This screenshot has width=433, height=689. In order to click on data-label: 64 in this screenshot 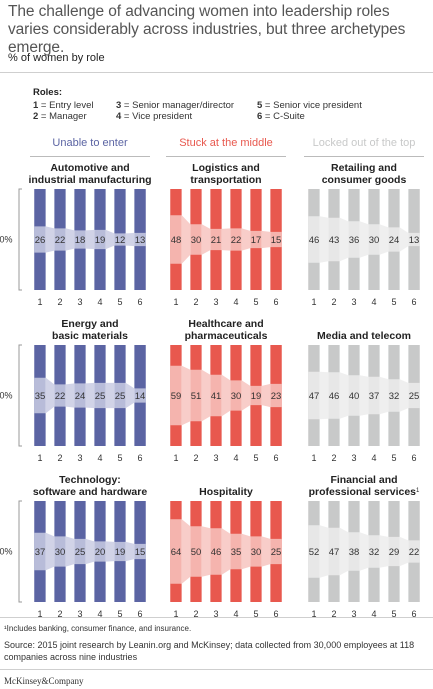, I will do `click(176, 552)`.